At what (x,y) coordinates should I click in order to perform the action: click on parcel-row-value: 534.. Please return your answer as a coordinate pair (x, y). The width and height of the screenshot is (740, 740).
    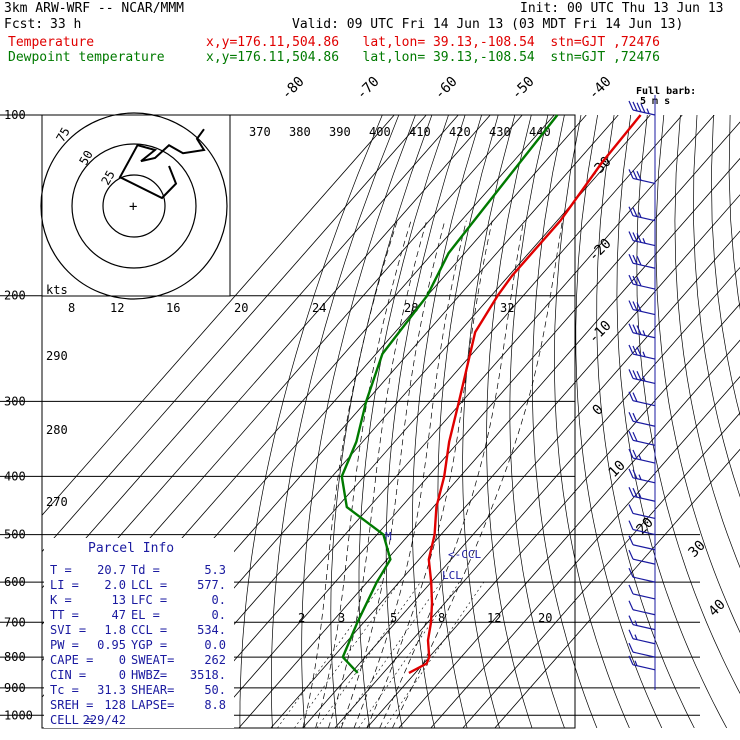
    Looking at the image, I should click on (211, 630).